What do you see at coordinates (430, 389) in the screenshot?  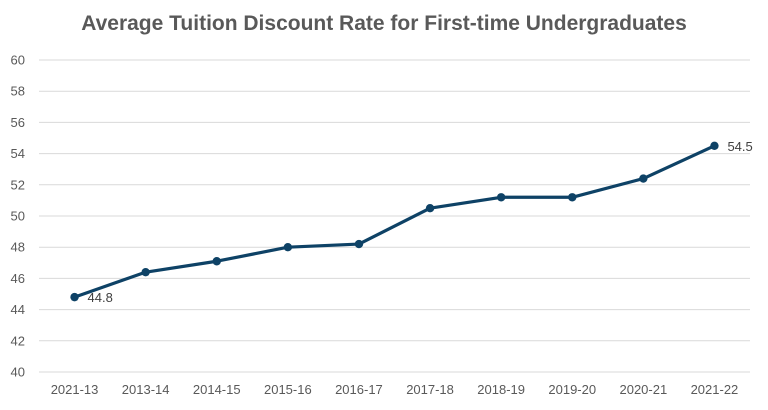 I see `x-tick-label: 2017-18` at bounding box center [430, 389].